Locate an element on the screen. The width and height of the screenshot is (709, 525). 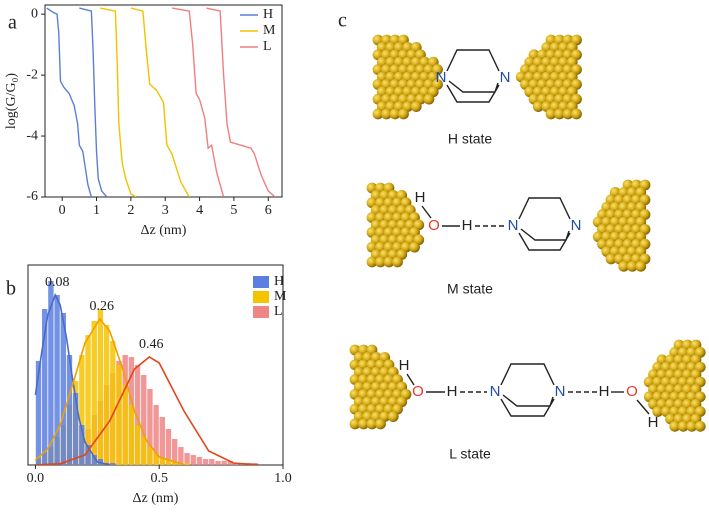
y-axis-label: log(G/G₀) is located at coordinates (11, 101).